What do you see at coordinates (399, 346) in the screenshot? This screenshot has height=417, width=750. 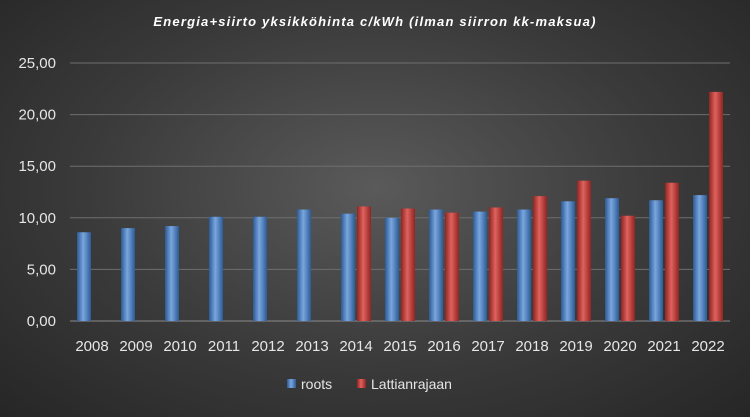 I see `x-tick-label: 2015` at bounding box center [399, 346].